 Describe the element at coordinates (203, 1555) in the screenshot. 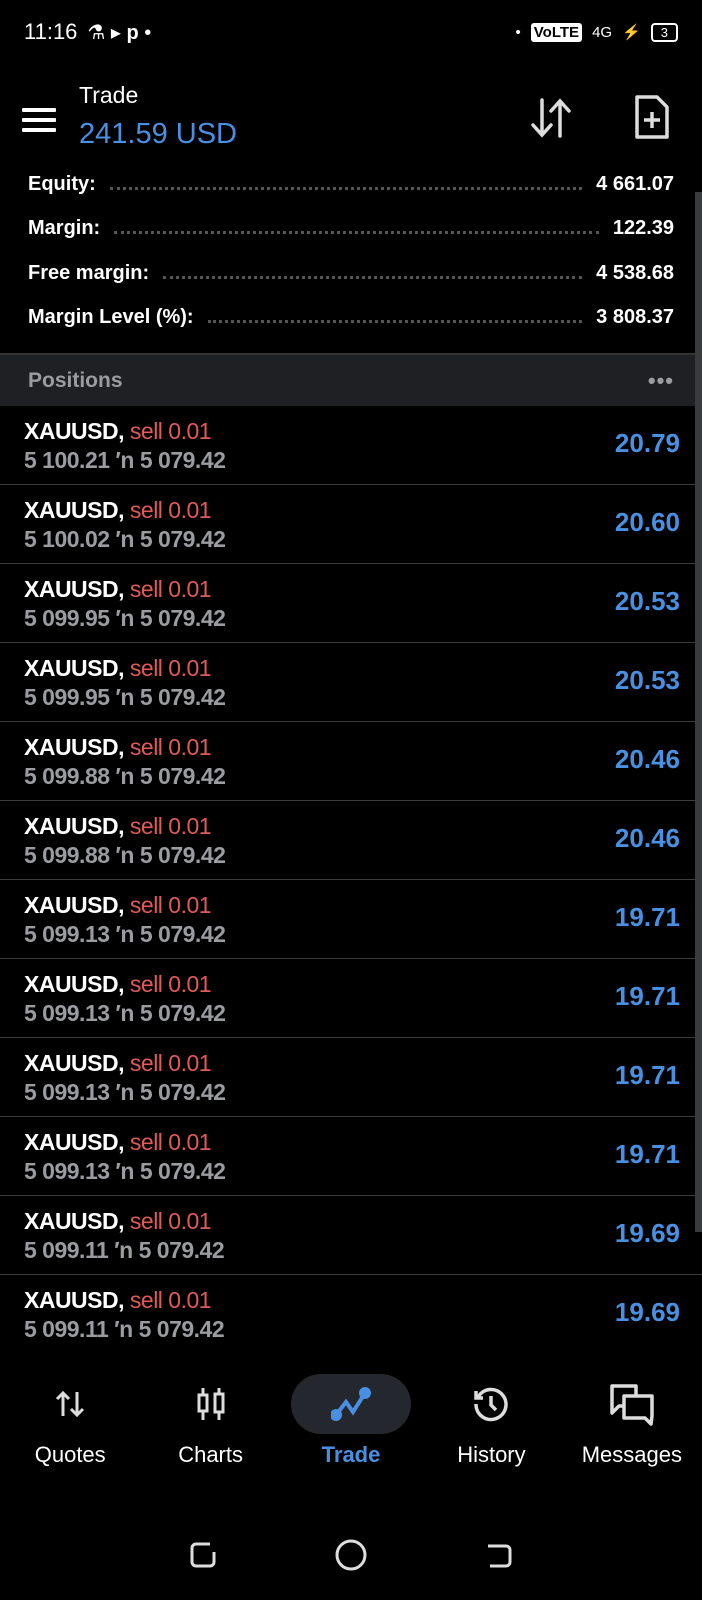

I see `recents-icon` at that location.